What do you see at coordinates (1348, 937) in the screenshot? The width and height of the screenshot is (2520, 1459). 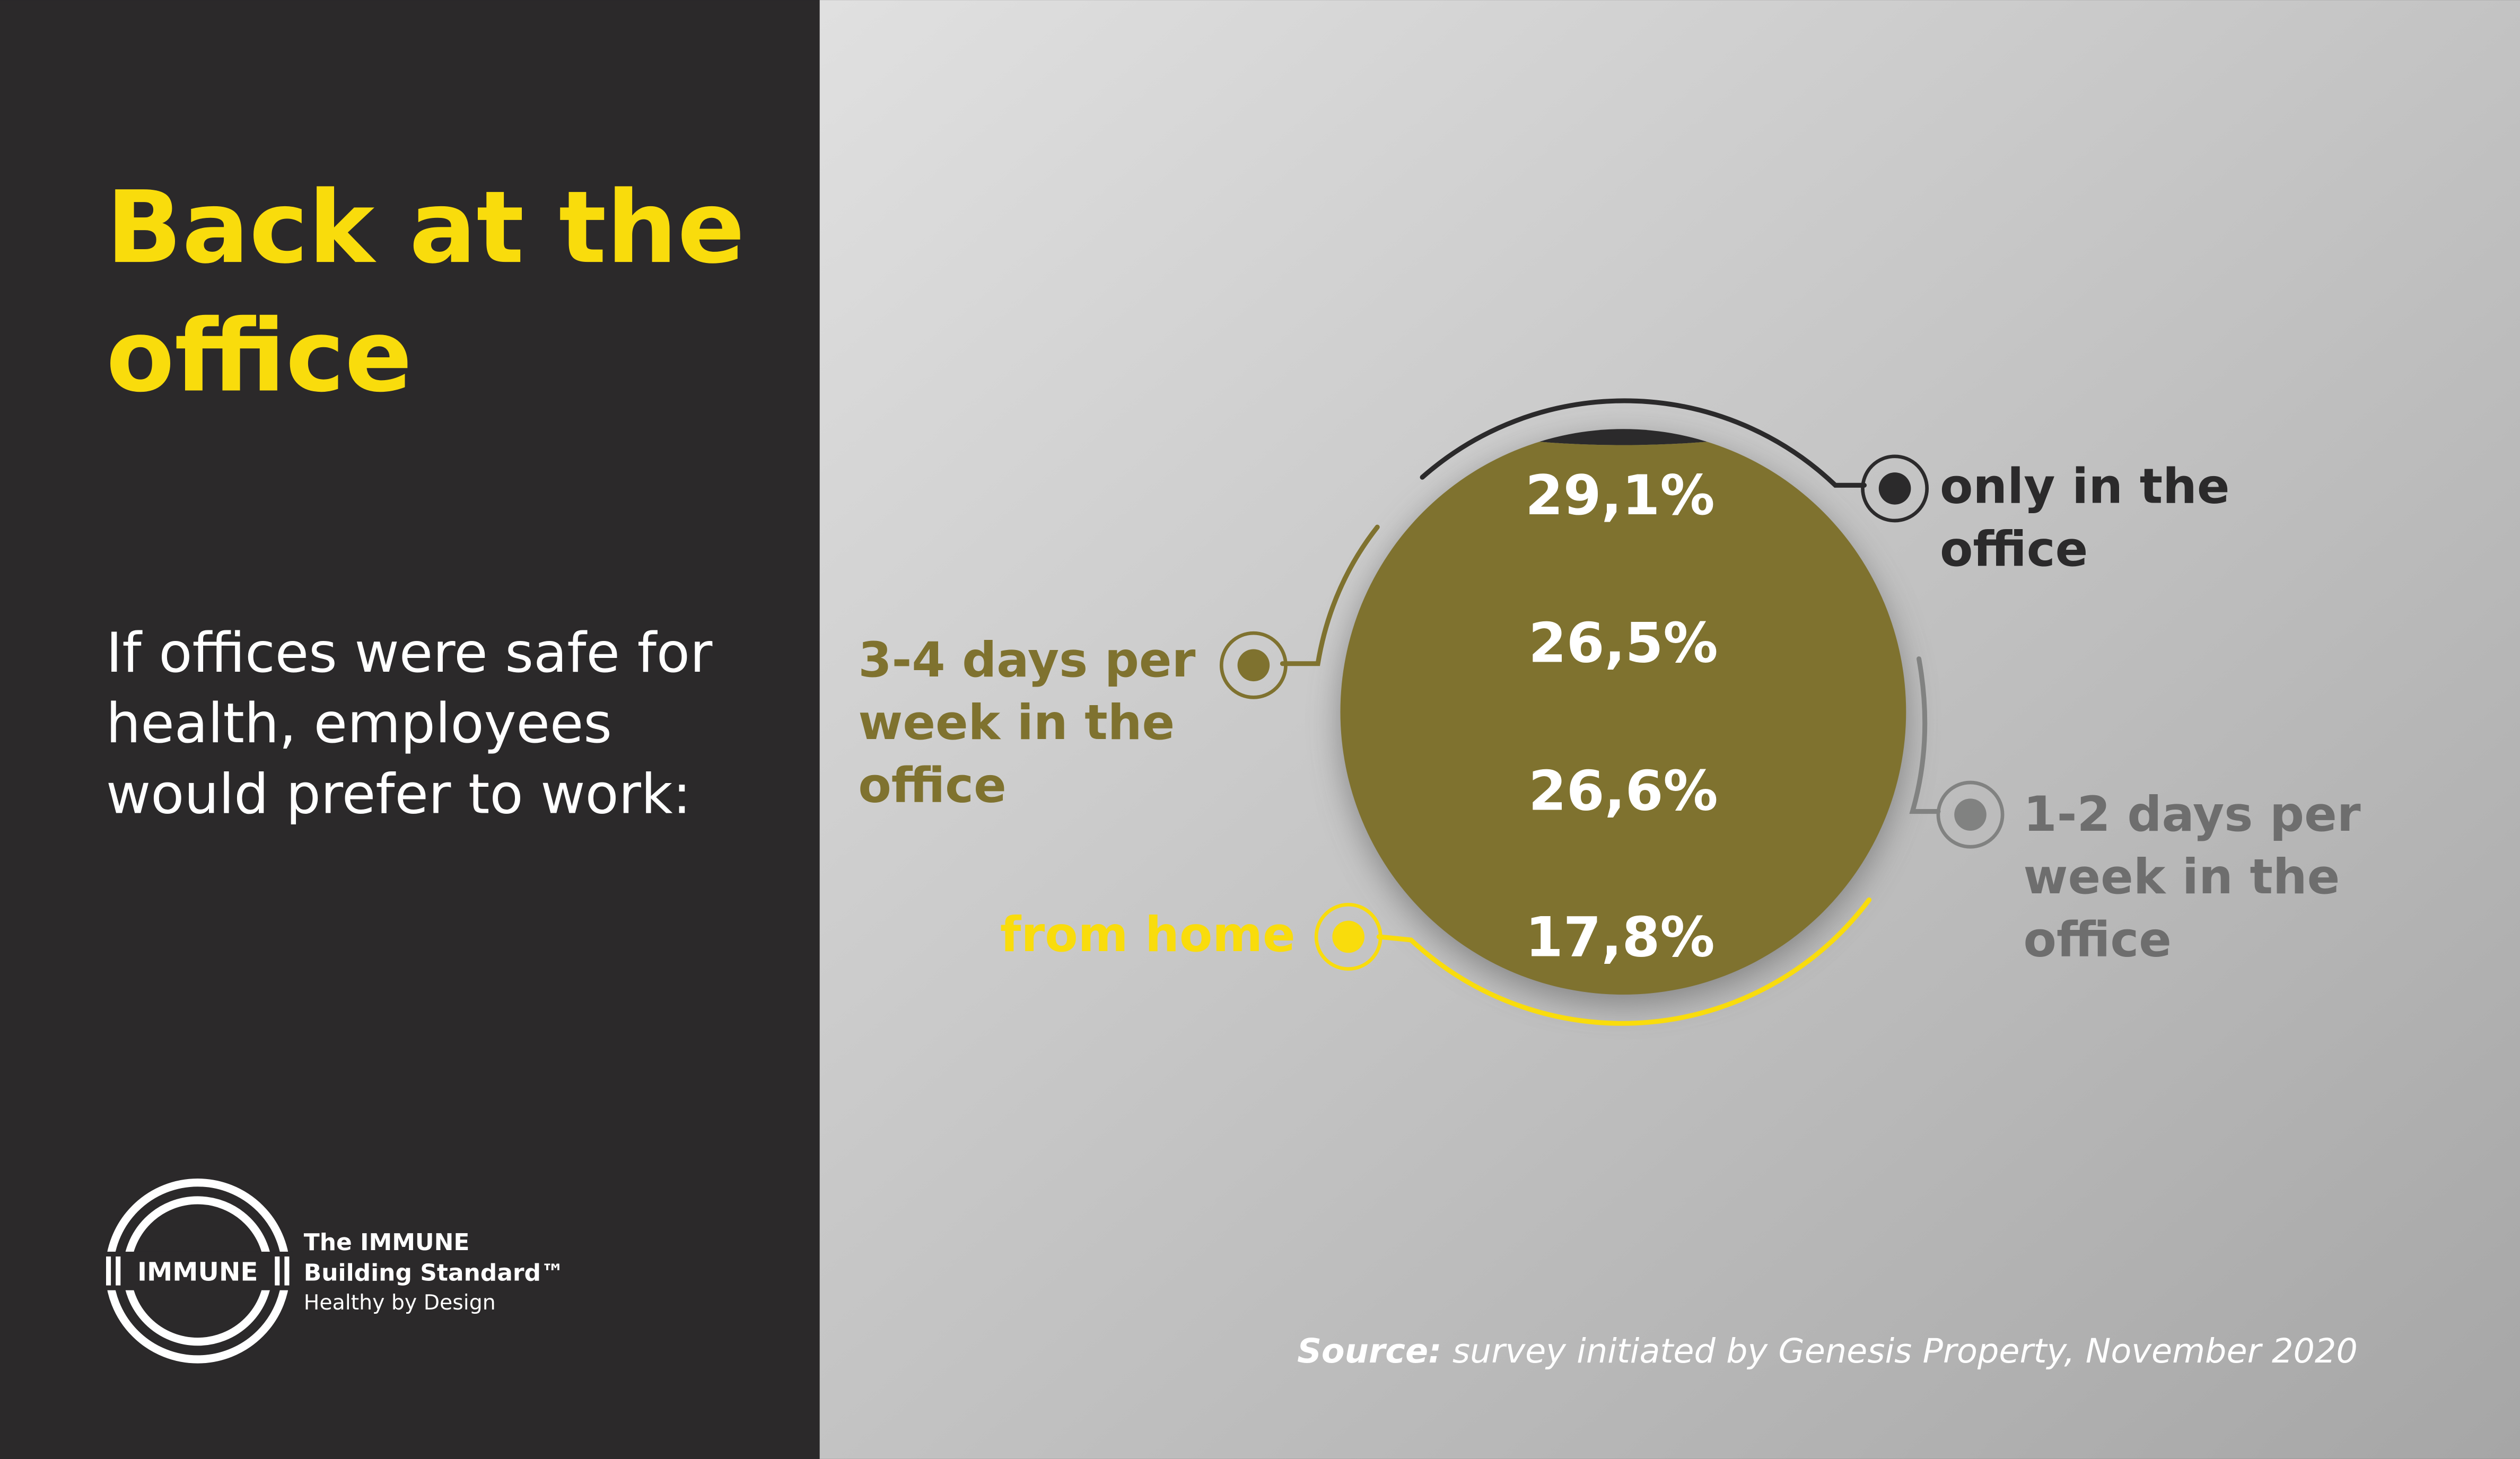 I see `marker-from-home-icon` at bounding box center [1348, 937].